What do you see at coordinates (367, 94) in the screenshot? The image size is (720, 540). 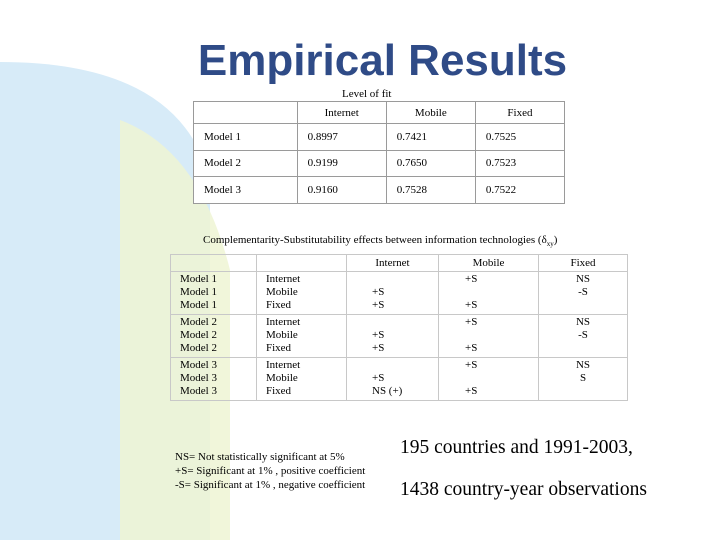 I see `fit-table-caption: Level of fit` at bounding box center [367, 94].